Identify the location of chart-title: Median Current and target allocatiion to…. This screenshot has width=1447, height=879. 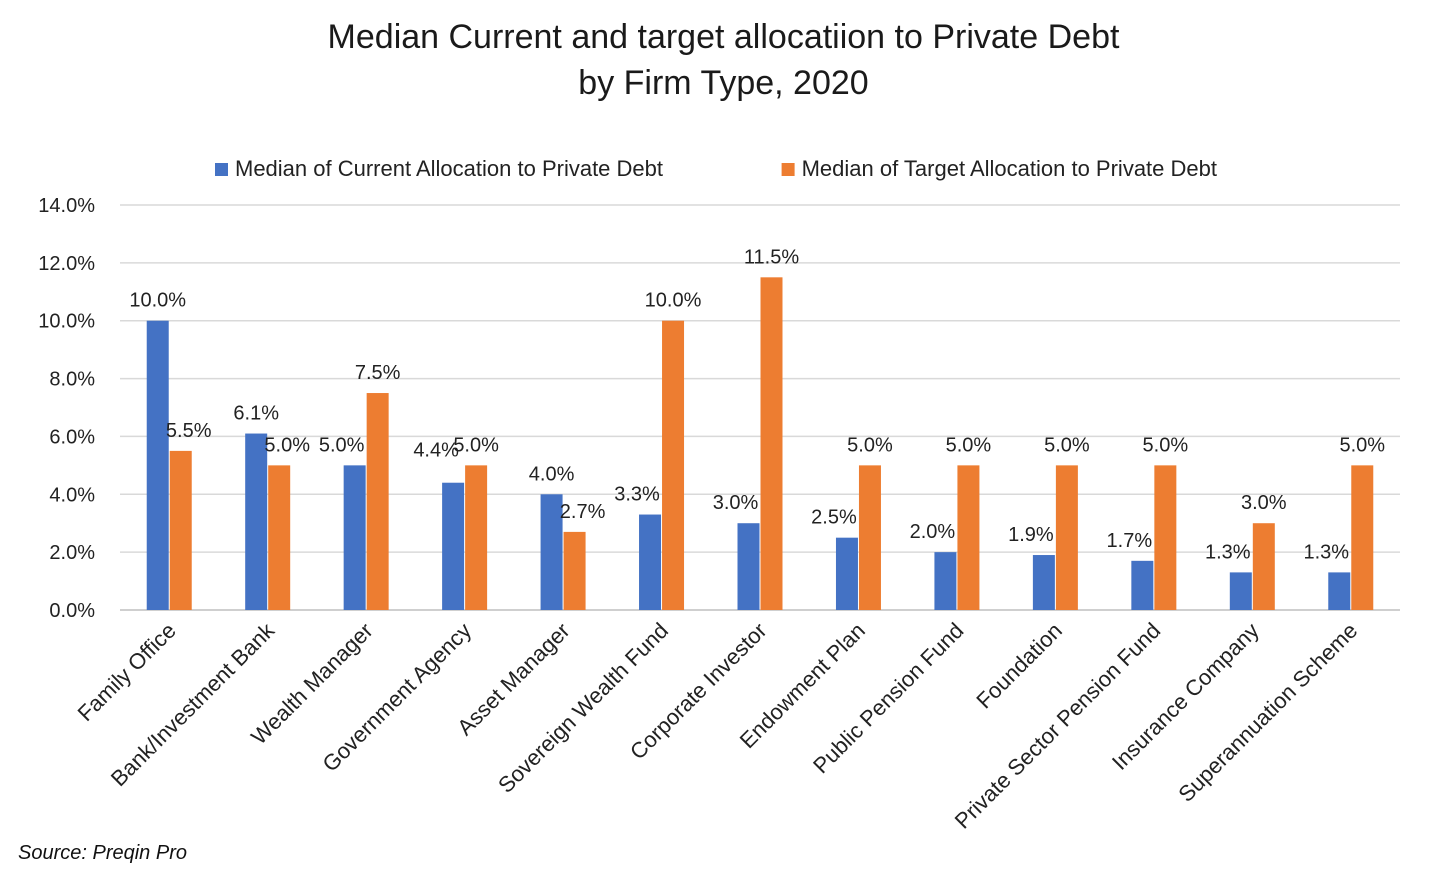
(723, 60).